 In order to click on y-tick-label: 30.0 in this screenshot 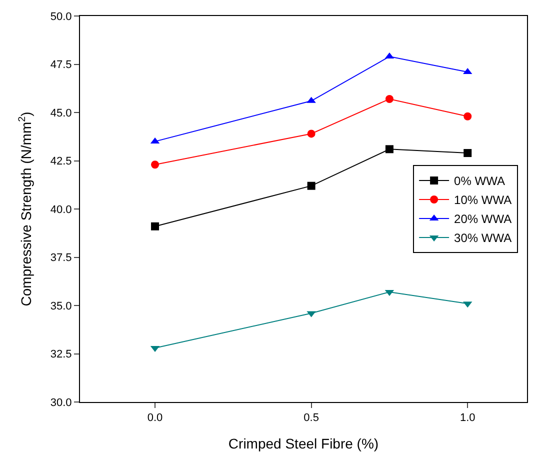, I will do `click(61, 402)`.